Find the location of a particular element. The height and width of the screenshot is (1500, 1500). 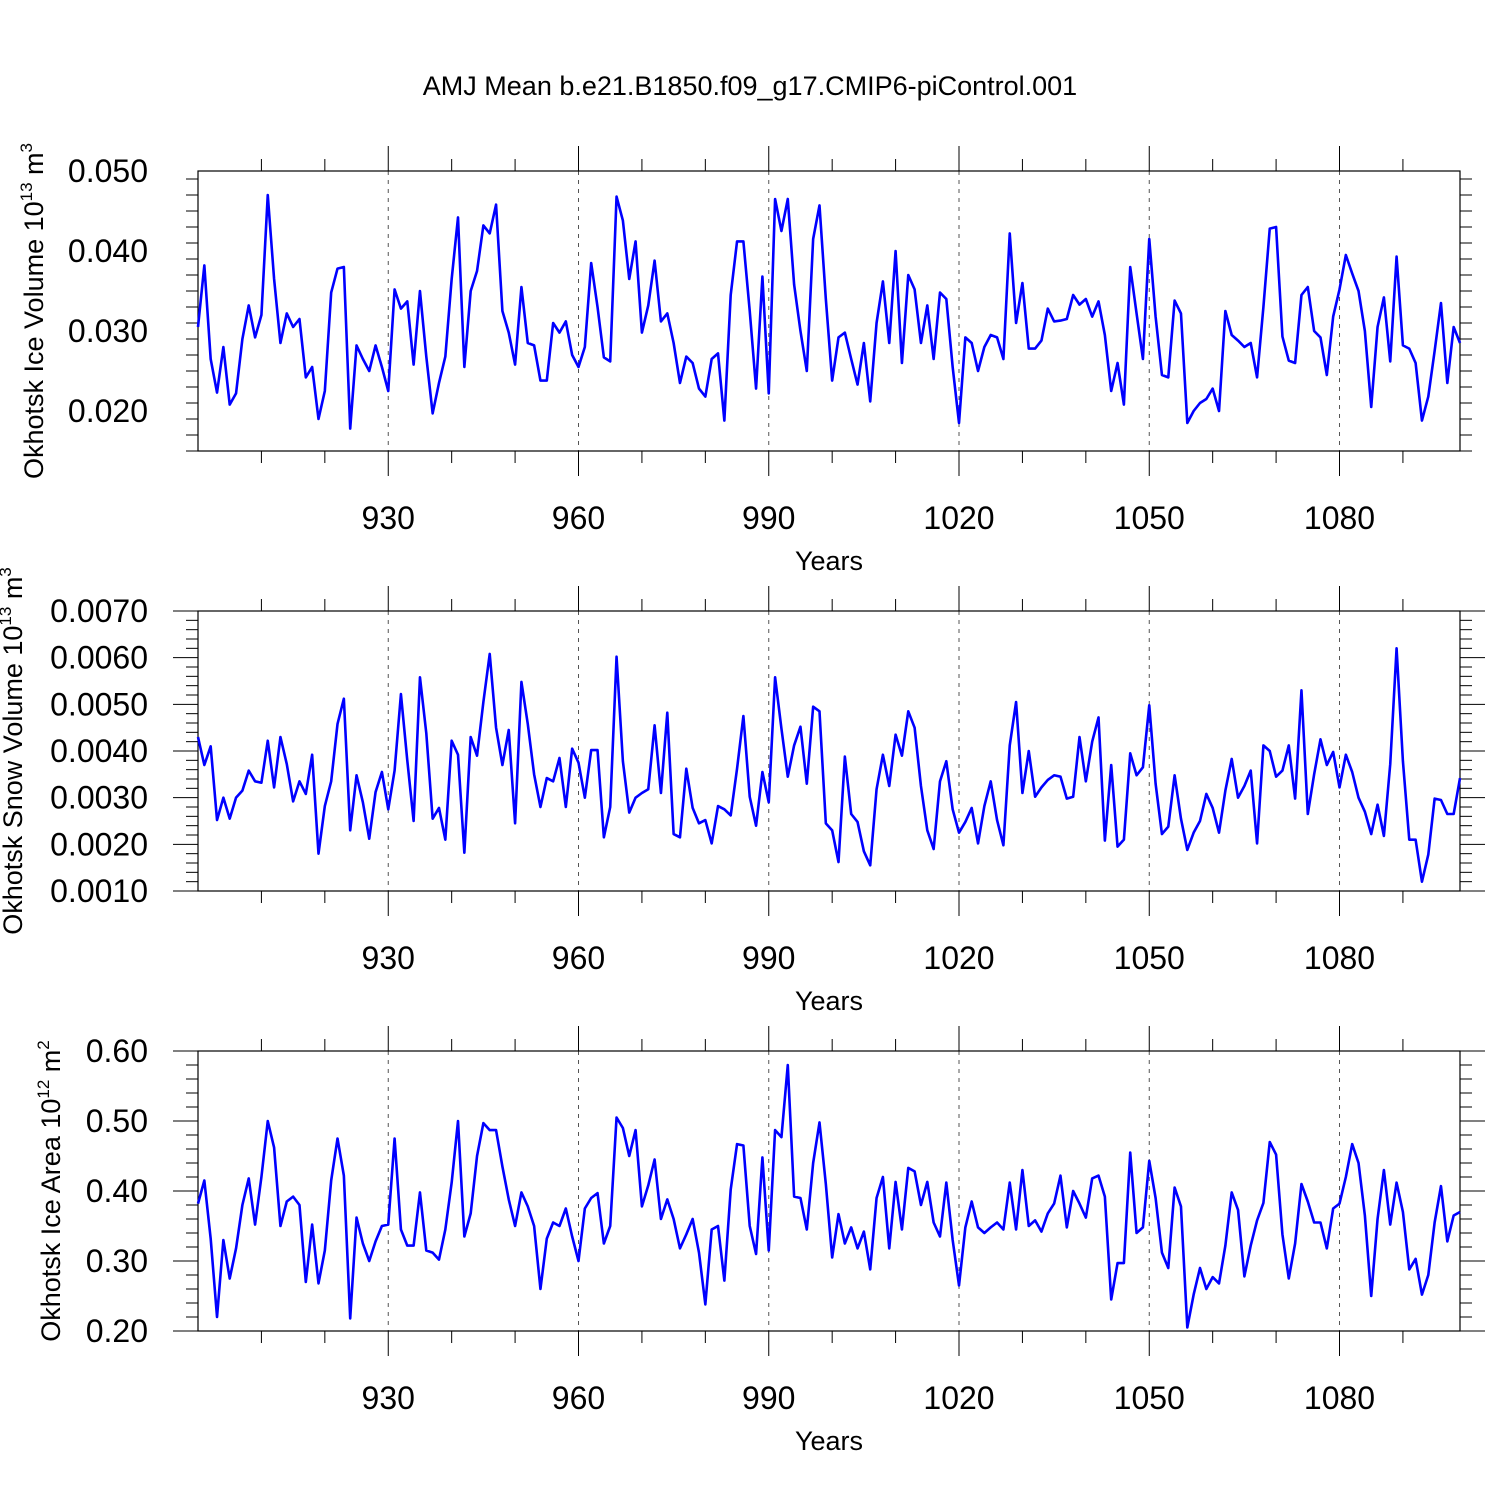

y-tick-label: 0.050 is located at coordinates (108, 171).